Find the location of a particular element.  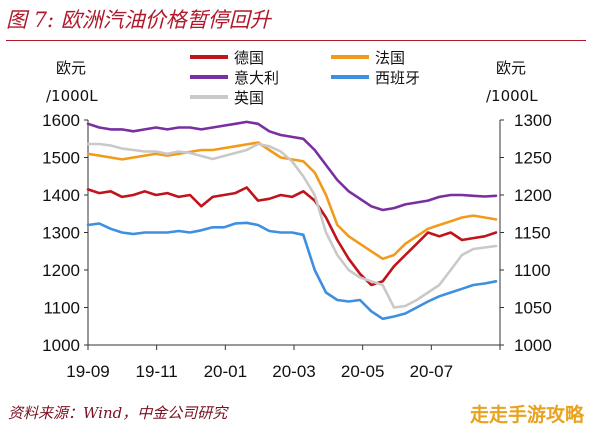

left-tick-label: 1300 is located at coordinates (61, 233).